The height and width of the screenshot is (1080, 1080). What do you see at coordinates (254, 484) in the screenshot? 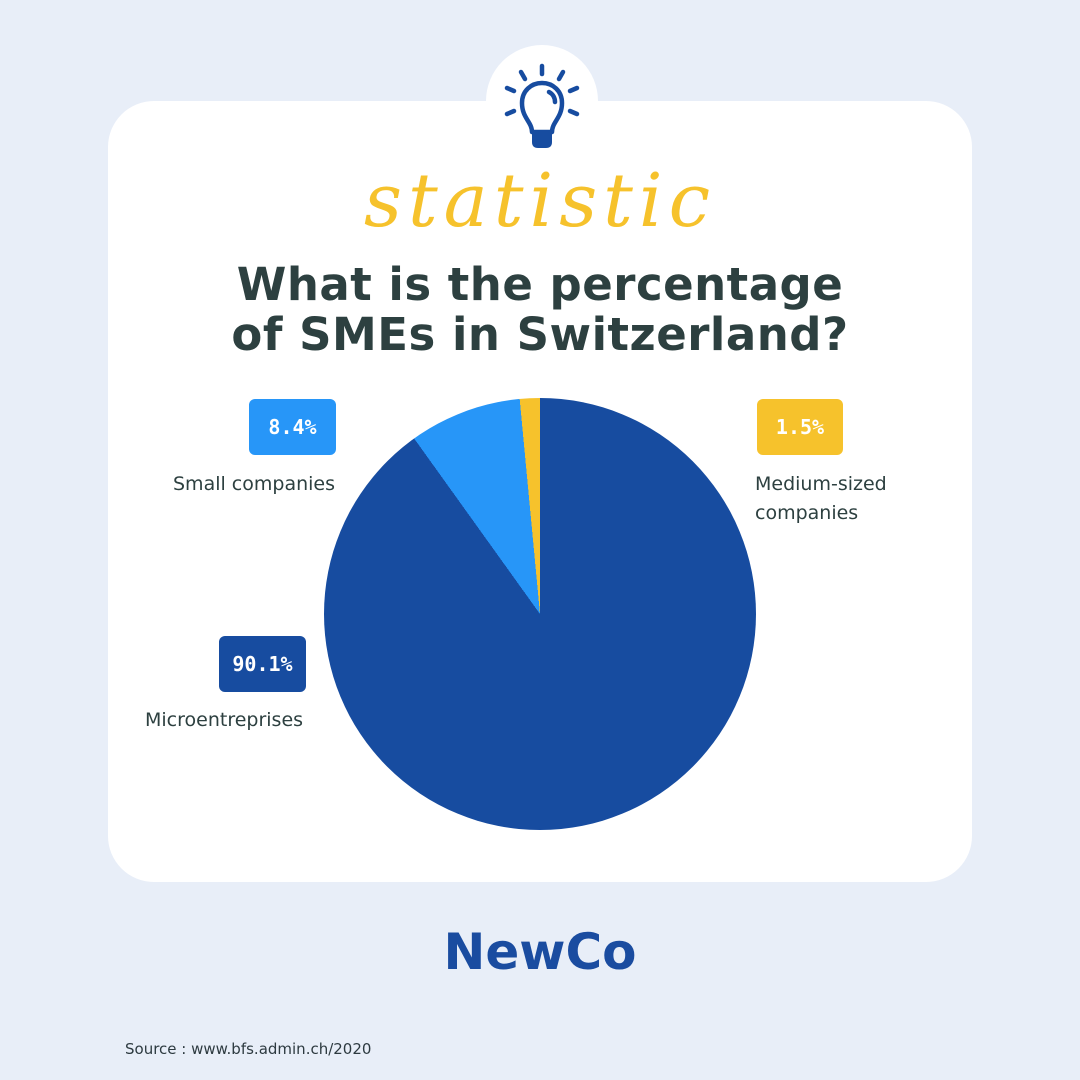
I see `small-companies-label: Small companies` at bounding box center [254, 484].